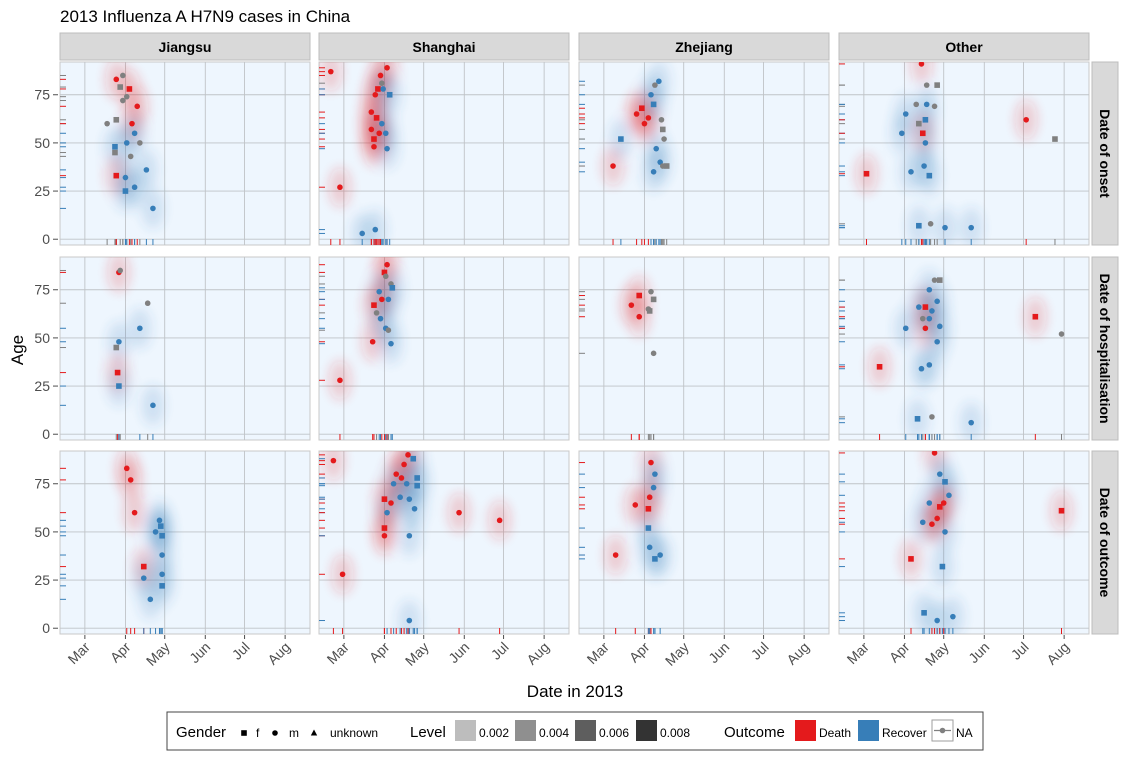 The height and width of the screenshot is (782, 1128). Describe the element at coordinates (614, 733) in the screenshot. I see `legend-level-label: 0.006` at that location.